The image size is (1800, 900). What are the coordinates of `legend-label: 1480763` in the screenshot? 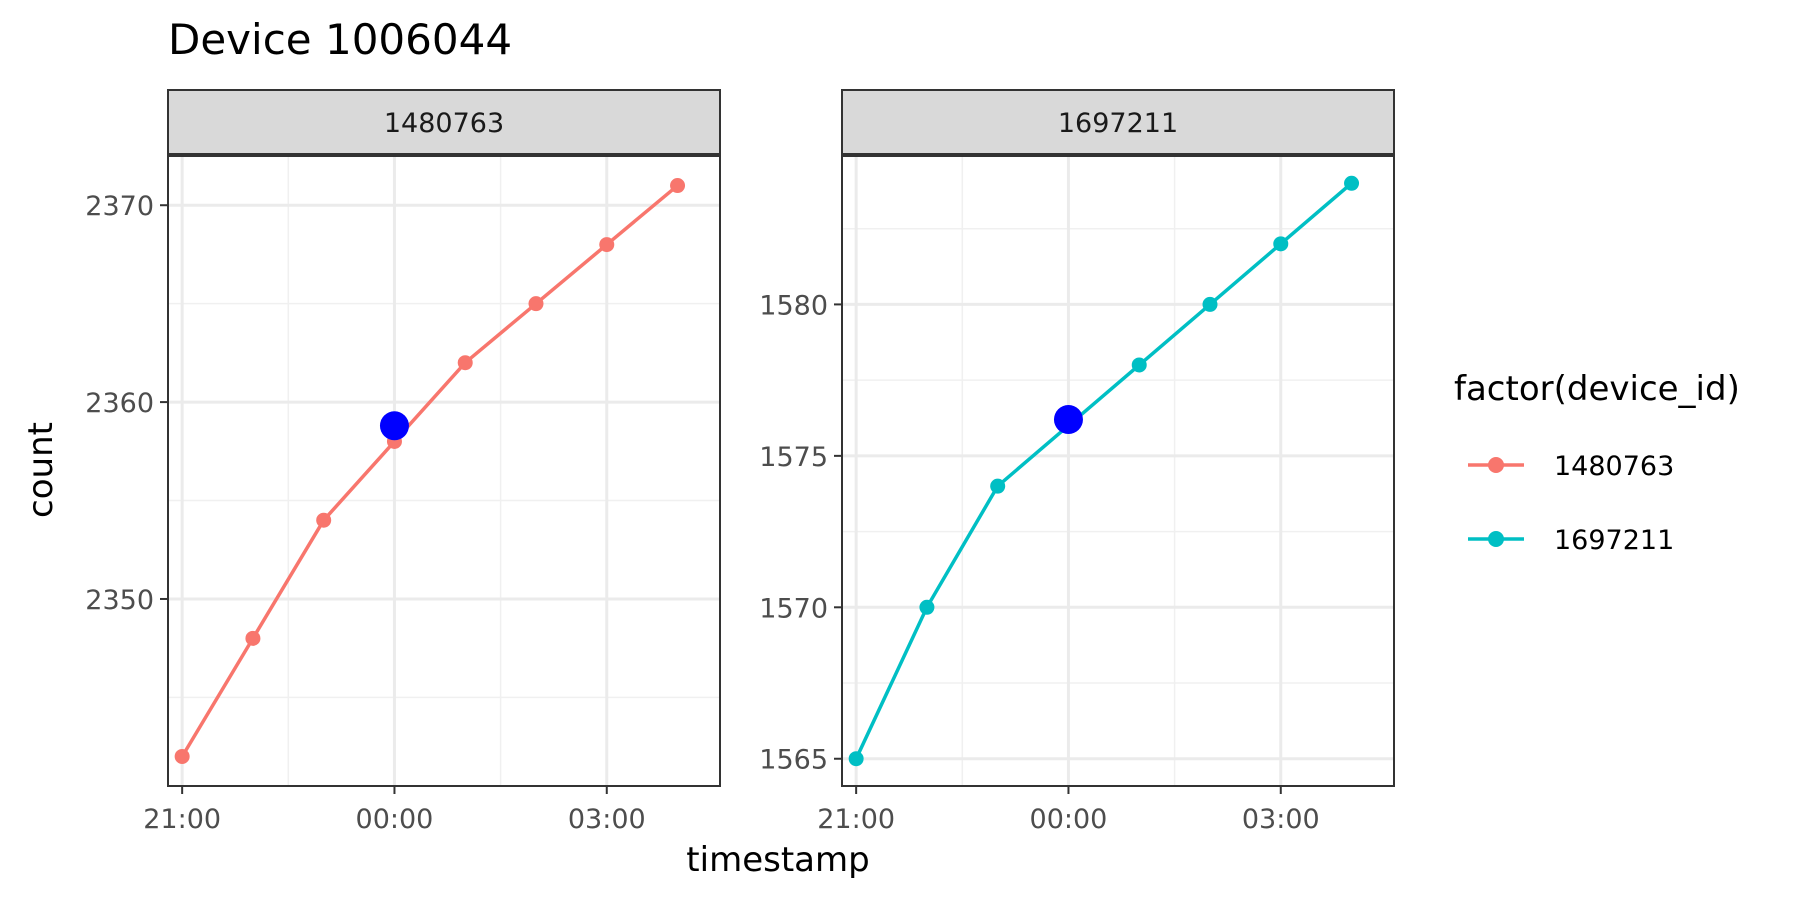 It's located at (1614, 466).